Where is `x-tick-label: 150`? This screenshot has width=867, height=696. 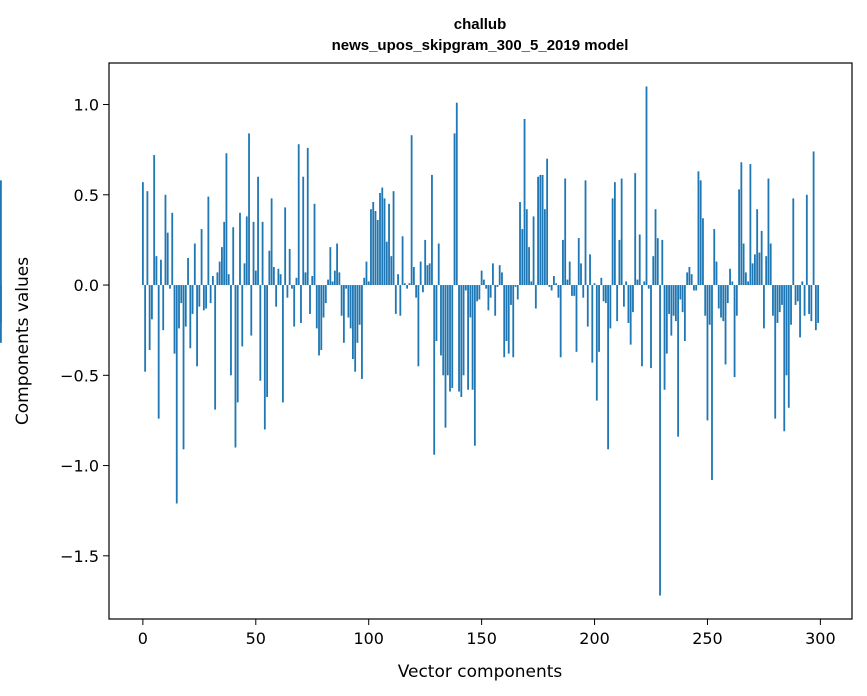
x-tick-label: 150 is located at coordinates (481, 638).